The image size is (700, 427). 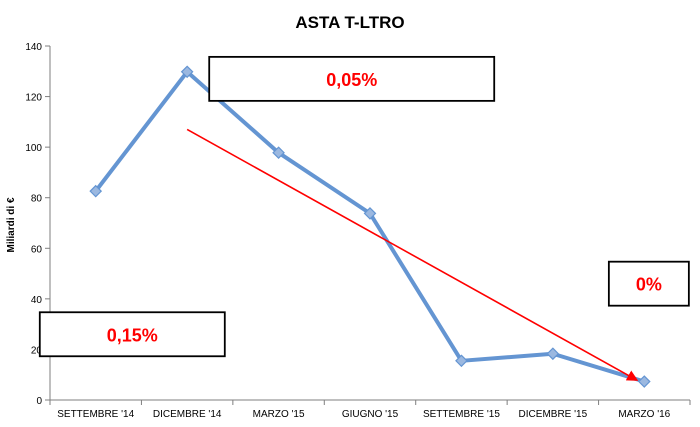 What do you see at coordinates (33, 47) in the screenshot?
I see `y-tick-label: 140` at bounding box center [33, 47].